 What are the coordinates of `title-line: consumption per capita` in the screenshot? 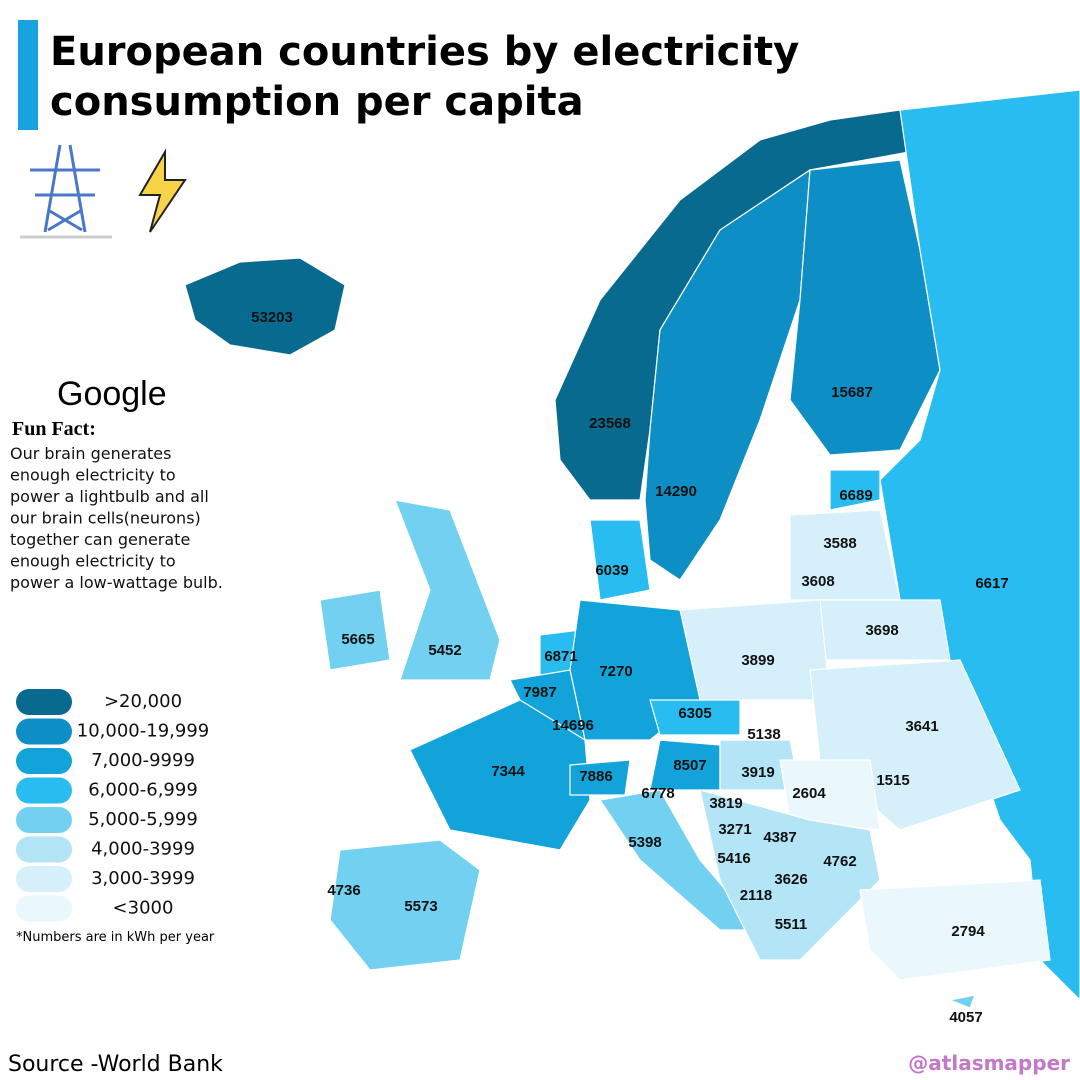 It's located at (317, 102).